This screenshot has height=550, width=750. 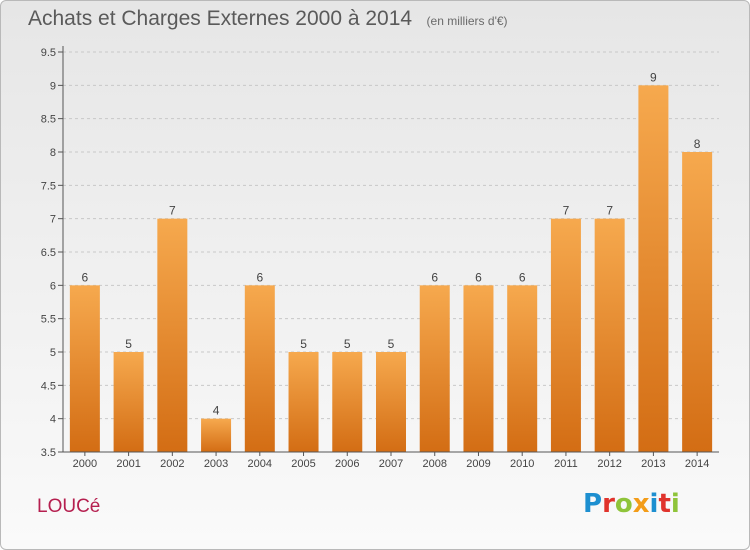 I want to click on y-tick-label: 4, so click(x=53, y=420).